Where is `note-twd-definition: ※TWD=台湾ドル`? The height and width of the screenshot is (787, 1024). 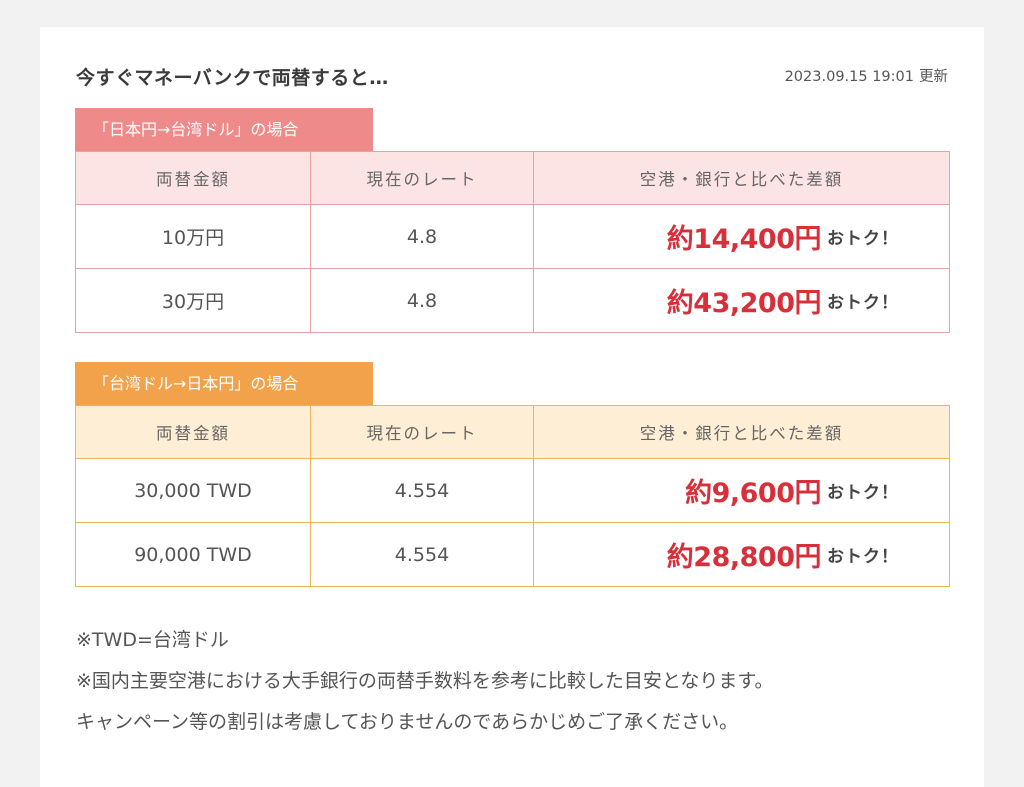 note-twd-definition: ※TWD=台湾ドル is located at coordinates (152, 640).